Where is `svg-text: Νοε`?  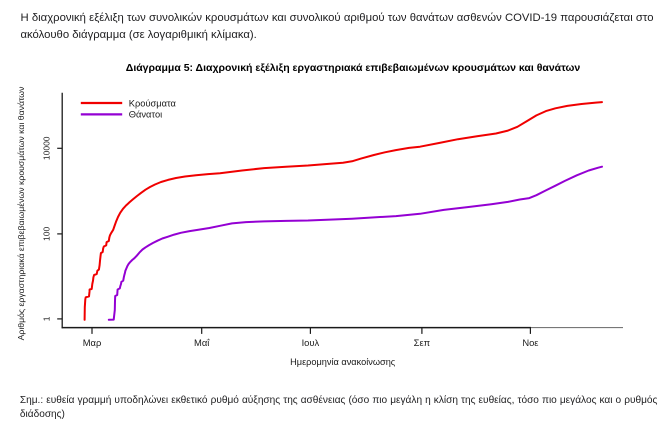
svg-text: Νοε is located at coordinates (530, 342).